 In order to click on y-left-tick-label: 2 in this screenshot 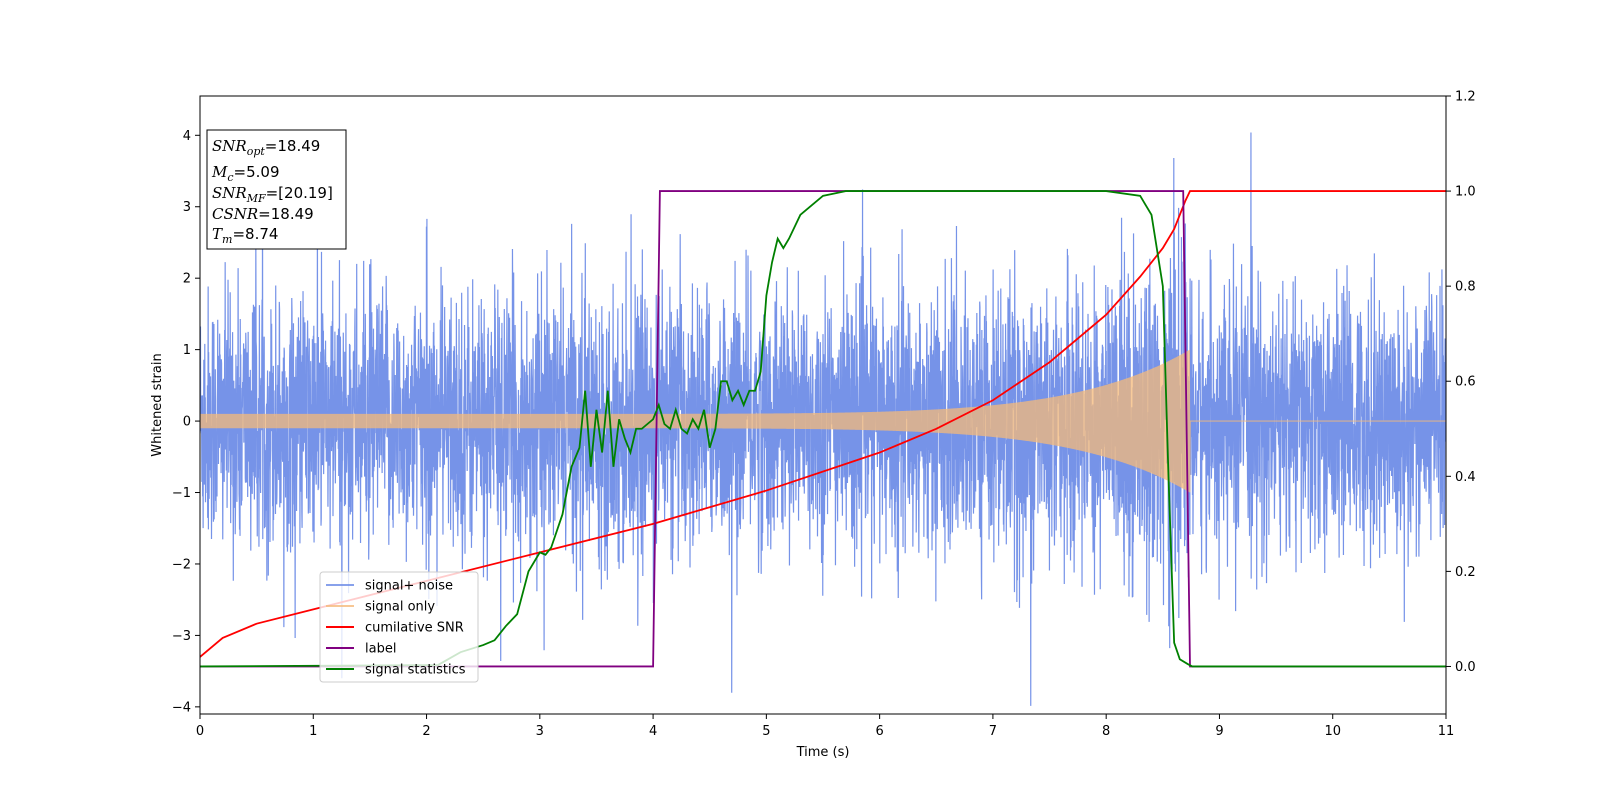, I will do `click(187, 279)`.